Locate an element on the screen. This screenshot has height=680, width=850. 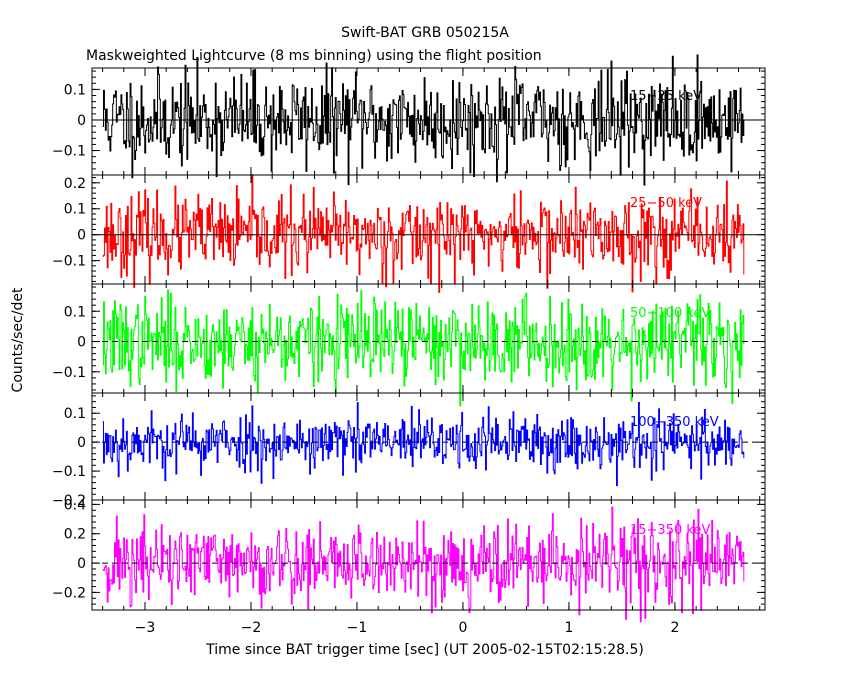
x-tick-label: 2 is located at coordinates (674, 628).